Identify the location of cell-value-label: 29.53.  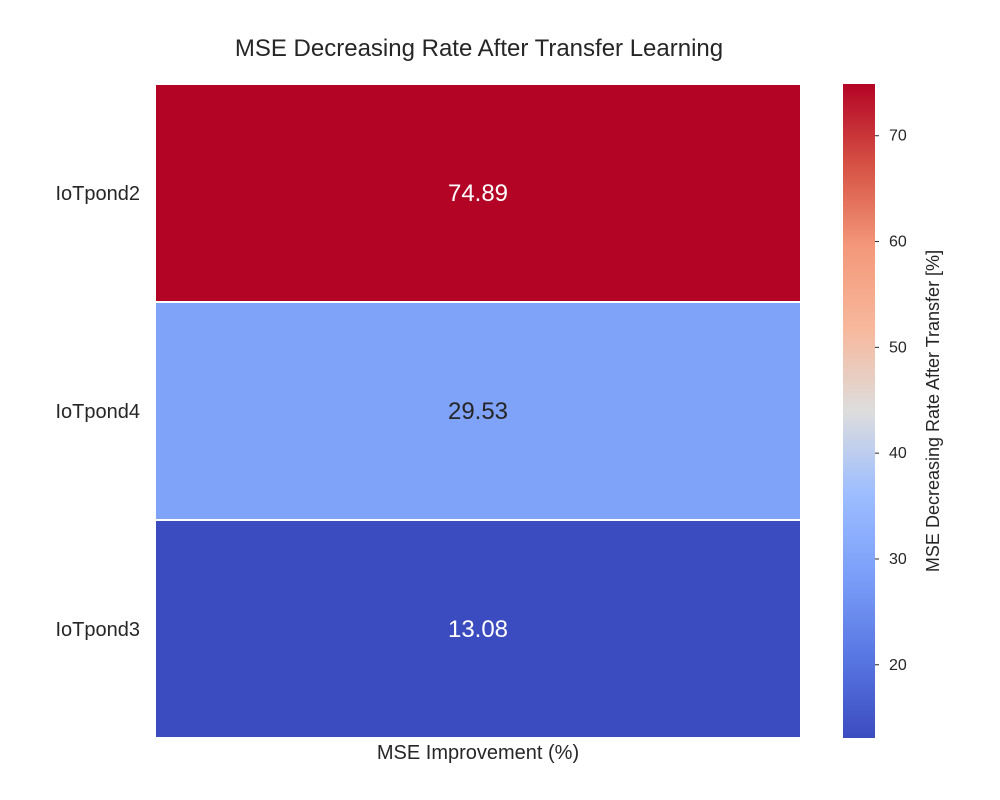
(478, 411).